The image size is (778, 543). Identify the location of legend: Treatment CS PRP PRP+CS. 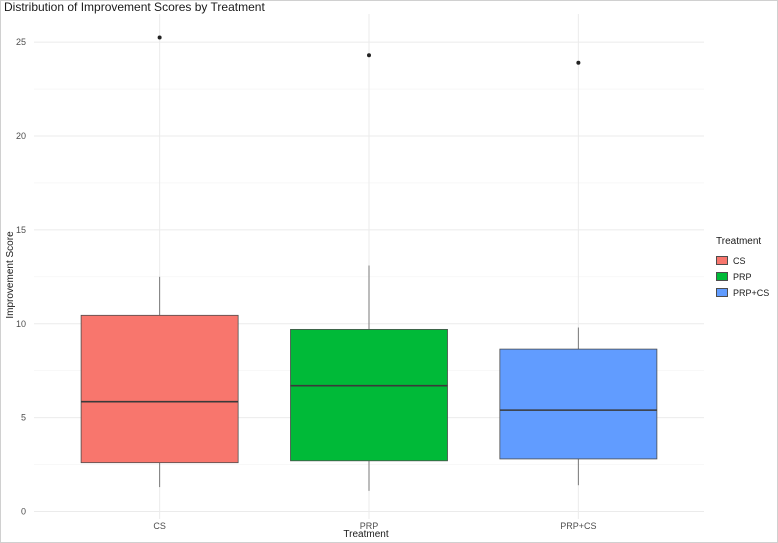
(742, 268).